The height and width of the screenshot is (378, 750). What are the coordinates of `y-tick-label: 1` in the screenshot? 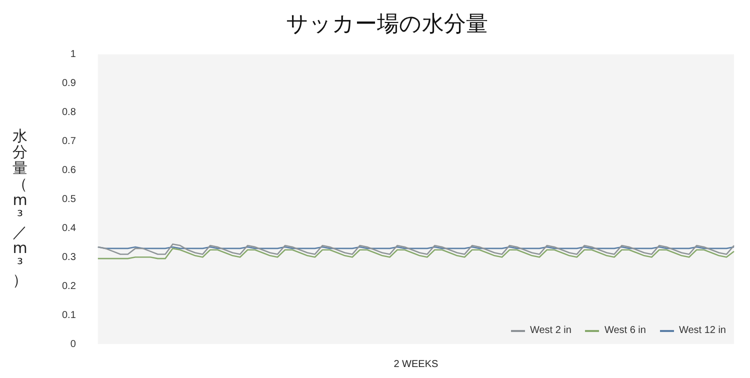 It's located at (73, 54).